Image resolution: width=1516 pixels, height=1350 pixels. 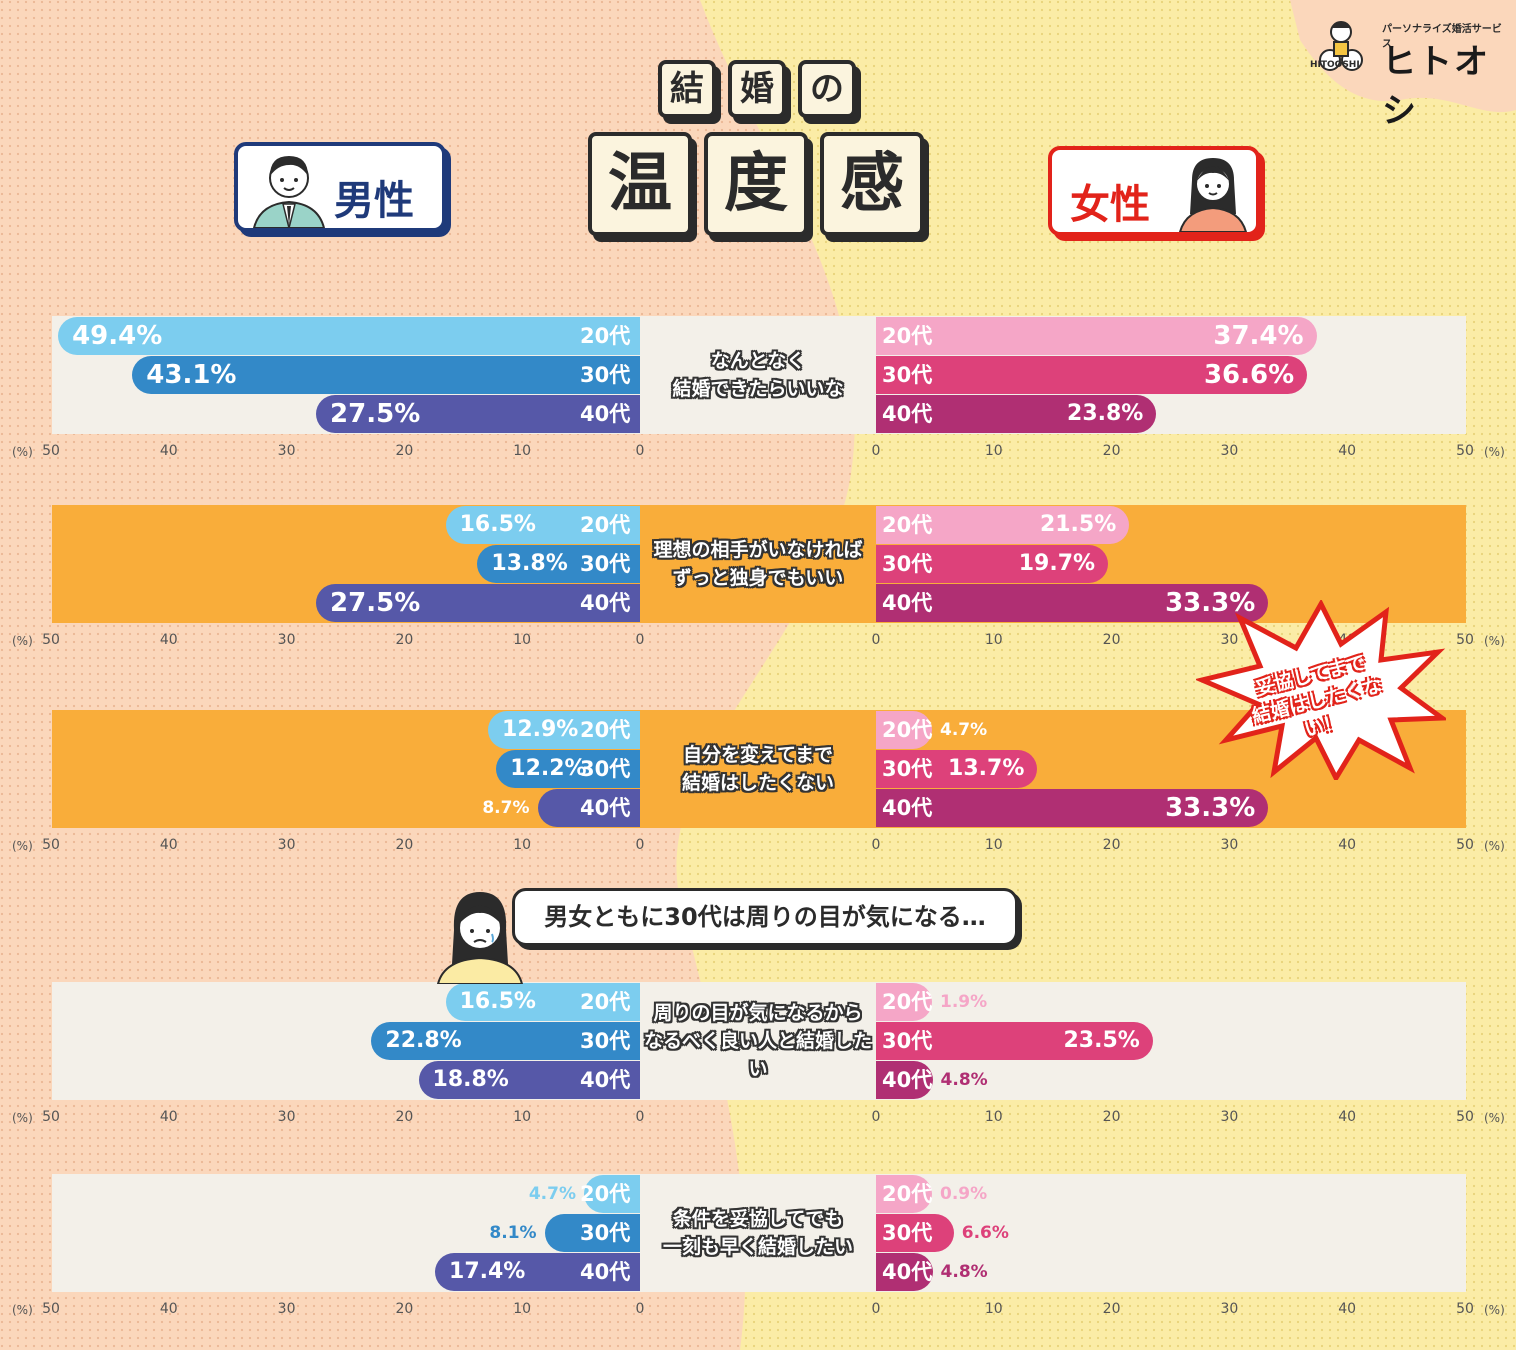 I want to click on logo-mascot-text: HITOOSHI, so click(x=1335, y=65).